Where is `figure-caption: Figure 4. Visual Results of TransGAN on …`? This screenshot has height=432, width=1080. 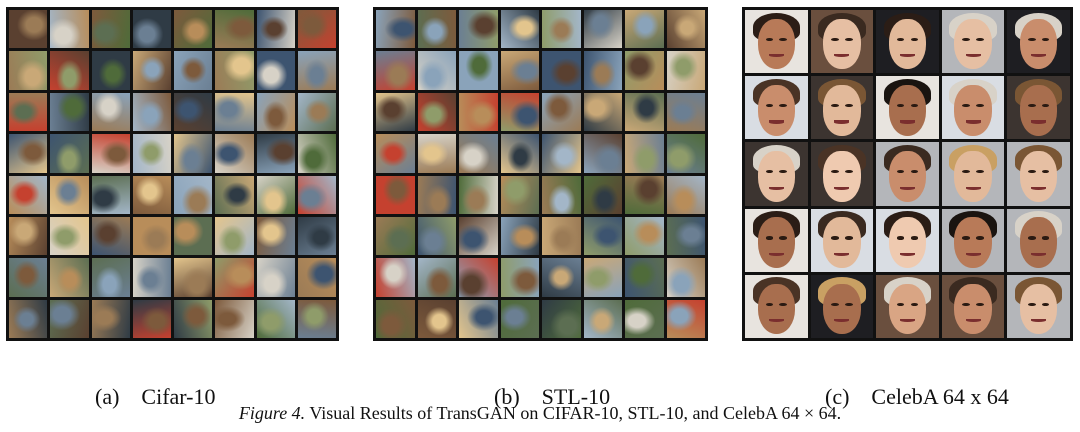
figure-caption: Figure 4. Visual Results of TransGAN on … is located at coordinates (540, 413).